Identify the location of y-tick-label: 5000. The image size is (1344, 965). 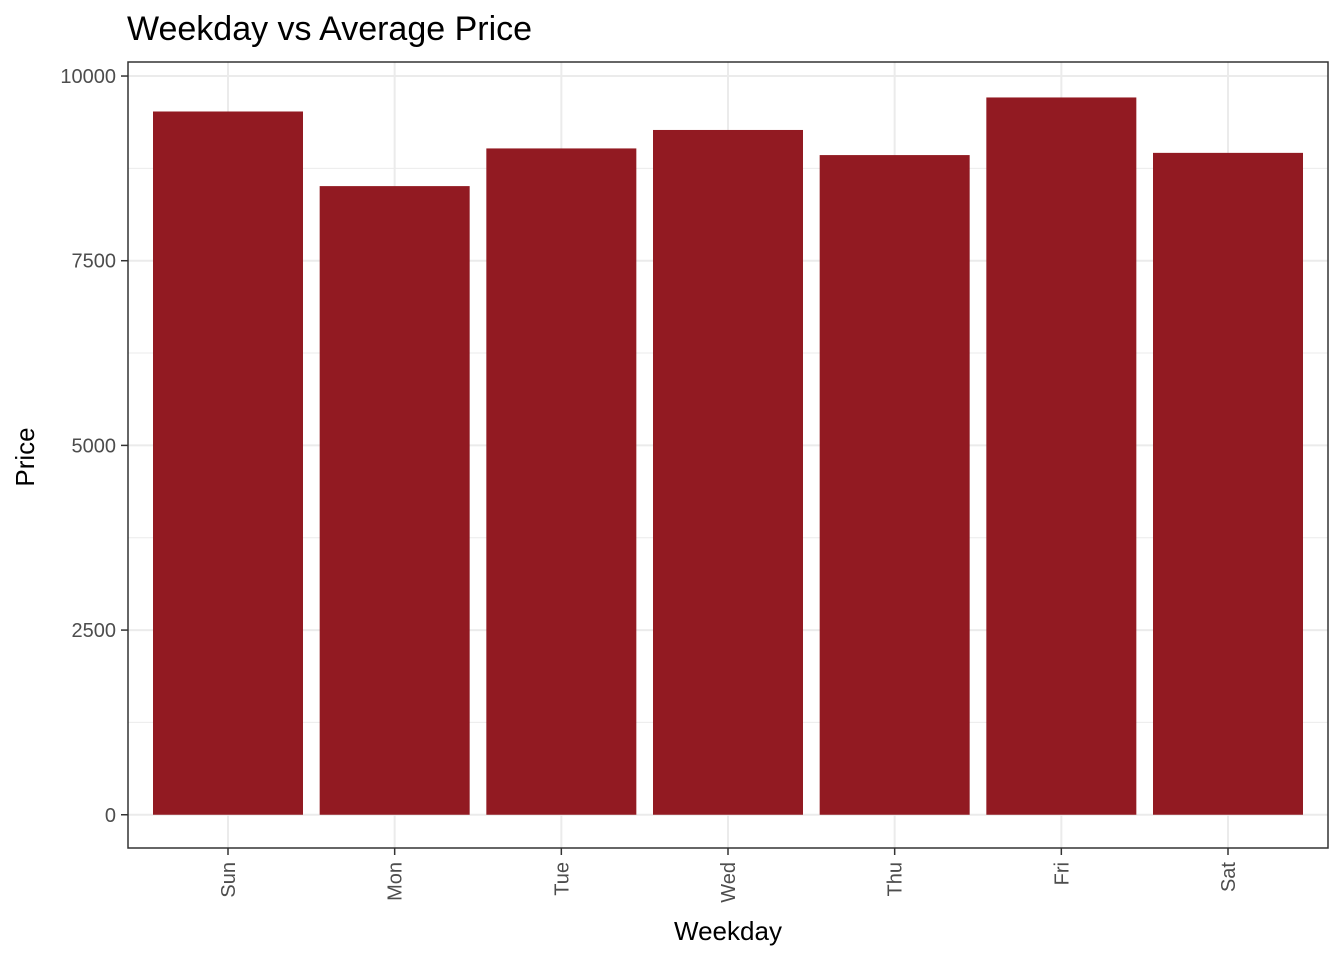
(94, 446).